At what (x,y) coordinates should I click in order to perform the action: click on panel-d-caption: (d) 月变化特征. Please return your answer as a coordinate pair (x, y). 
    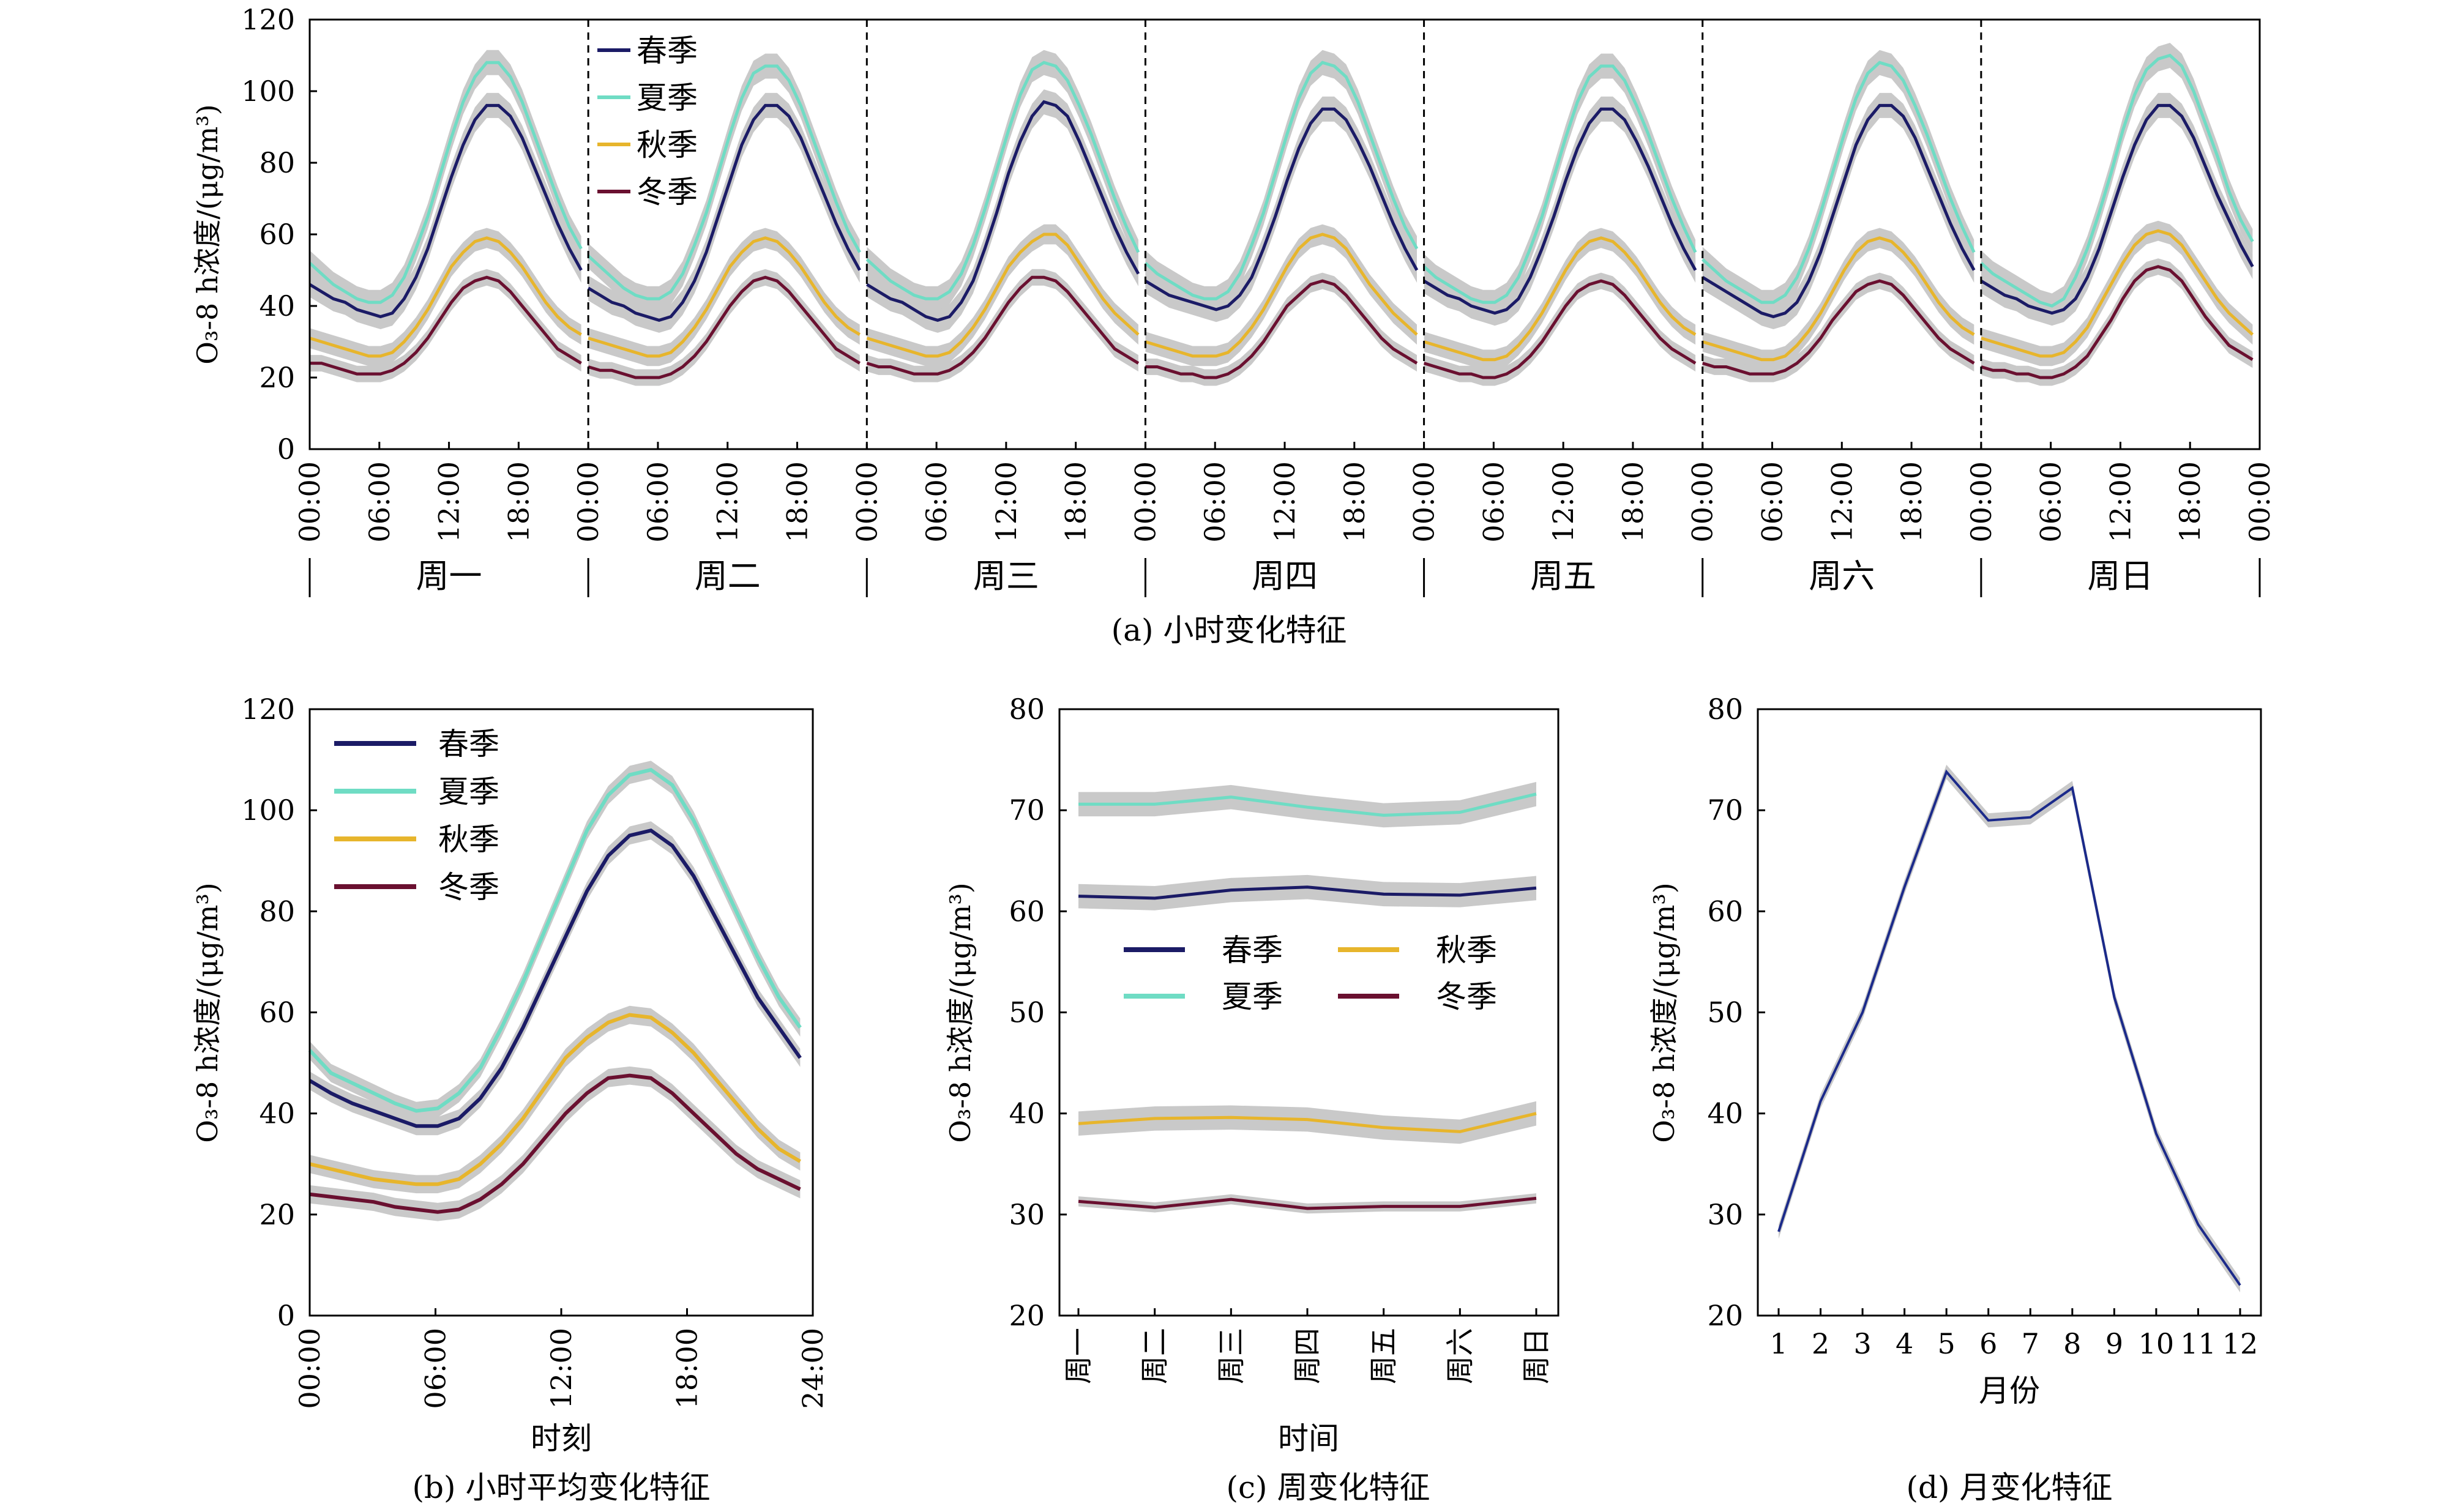
    Looking at the image, I should click on (2010, 1488).